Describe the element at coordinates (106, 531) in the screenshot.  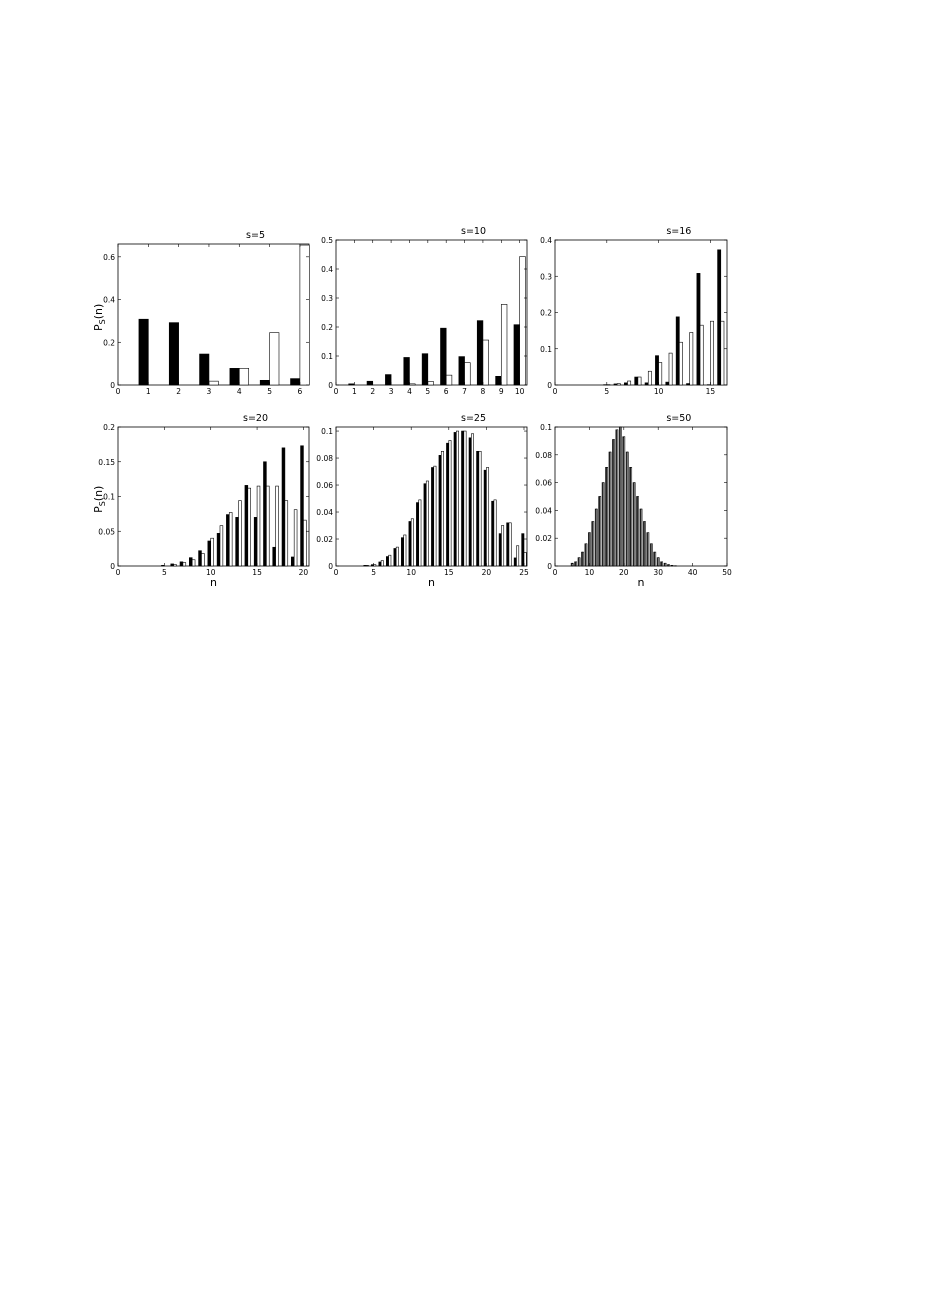
I see `y-tick-label: 0.05` at that location.